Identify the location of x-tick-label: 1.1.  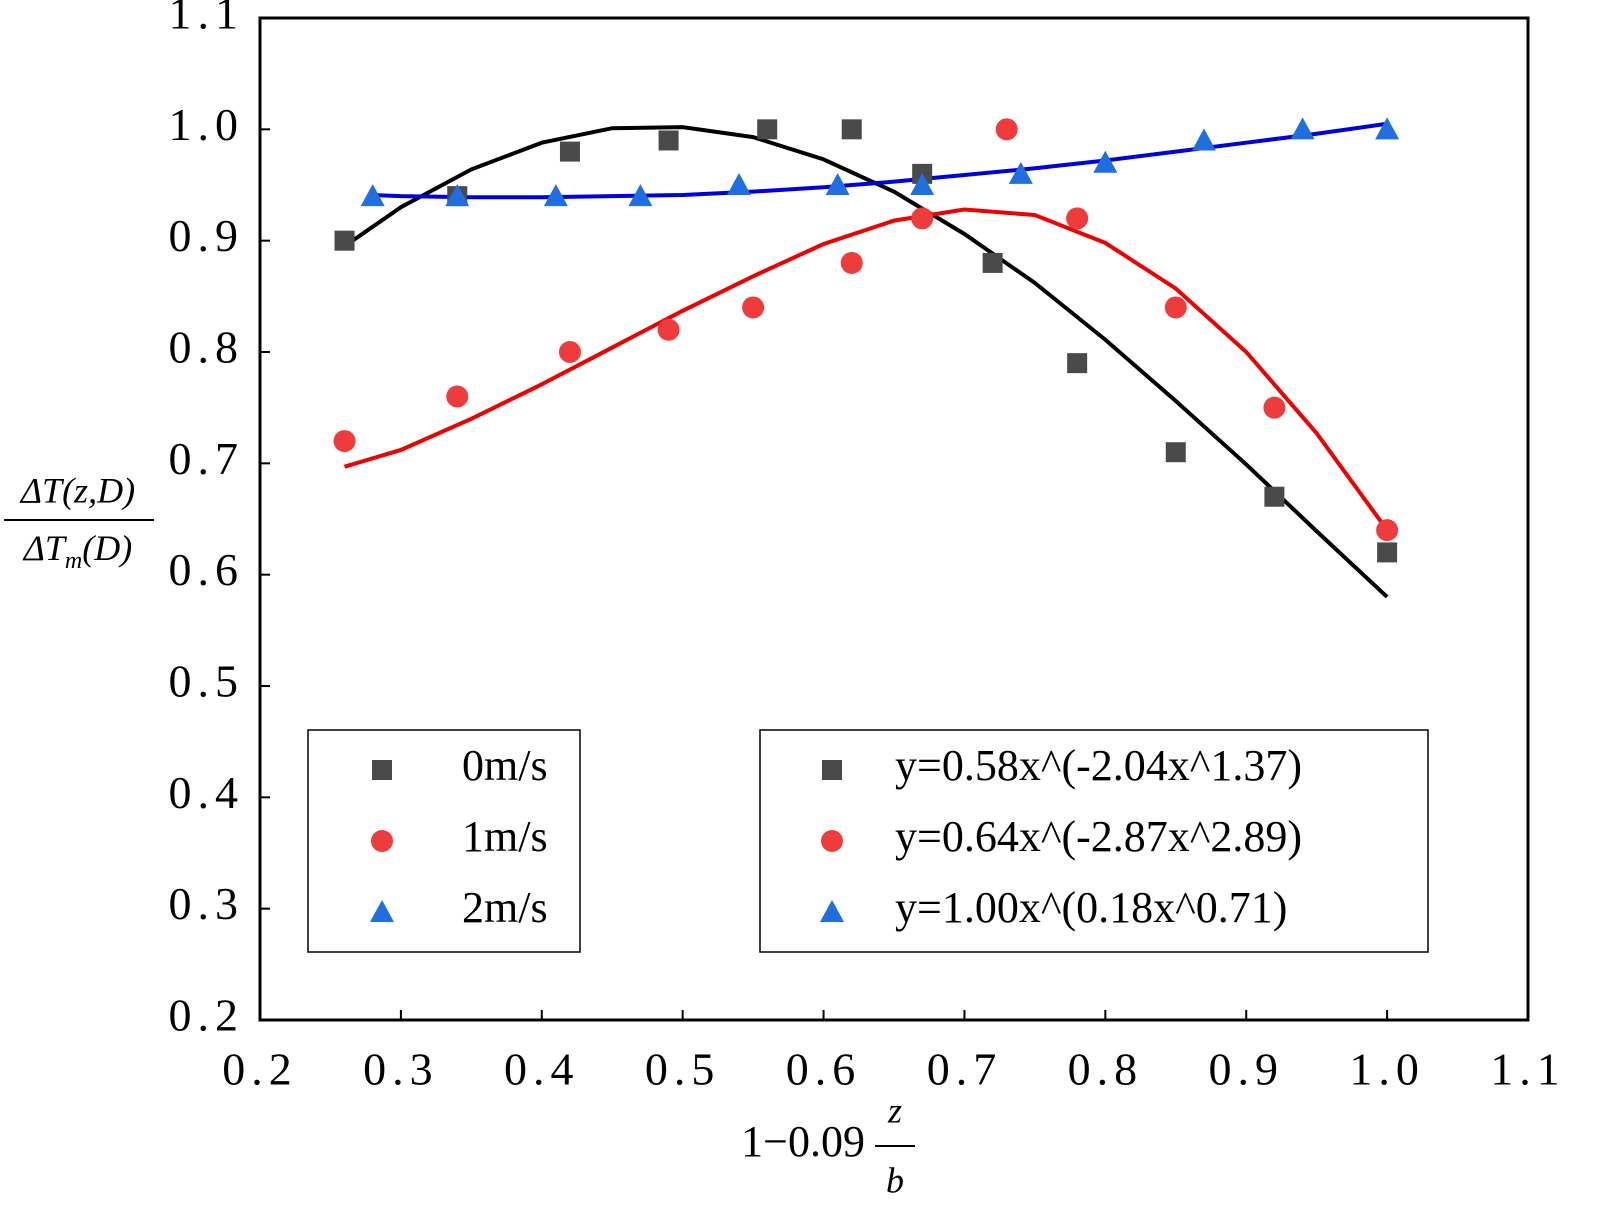
(1528, 1069).